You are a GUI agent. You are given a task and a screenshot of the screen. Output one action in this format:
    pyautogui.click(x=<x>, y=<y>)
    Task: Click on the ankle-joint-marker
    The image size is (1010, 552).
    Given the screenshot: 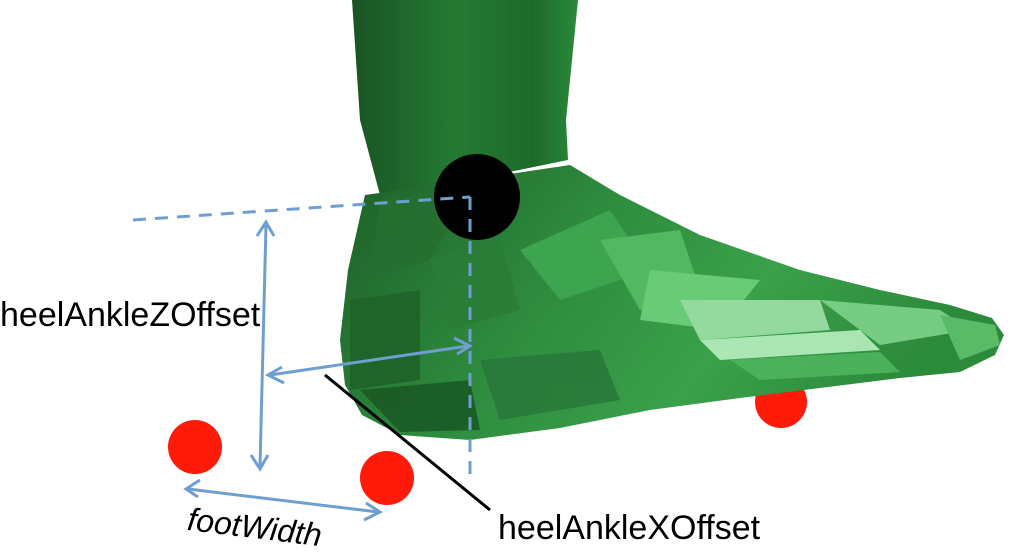 What is the action you would take?
    pyautogui.click(x=477, y=197)
    